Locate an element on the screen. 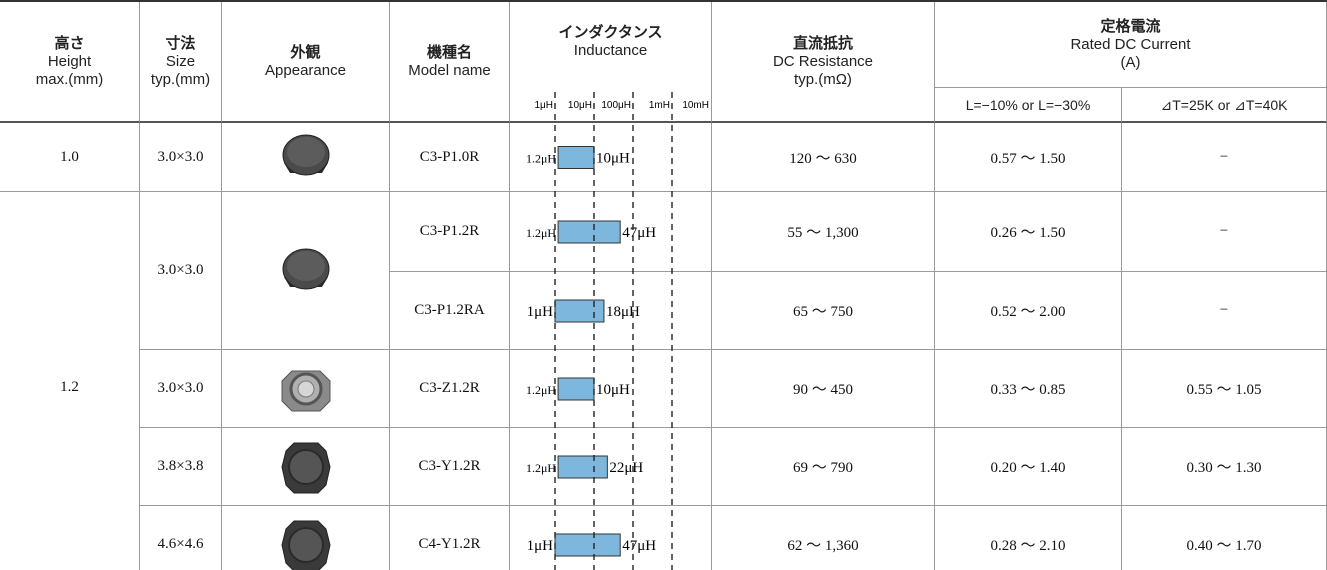 The width and height of the screenshot is (1327, 570). inductance-range: 1.2μH 47μH is located at coordinates (591, 232).